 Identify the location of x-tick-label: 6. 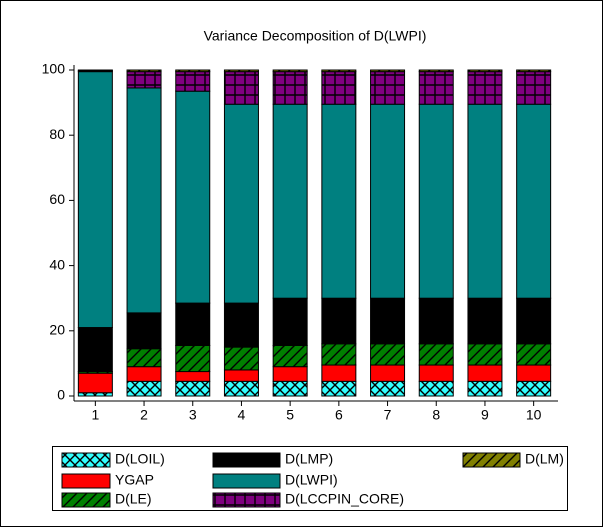
(339, 415).